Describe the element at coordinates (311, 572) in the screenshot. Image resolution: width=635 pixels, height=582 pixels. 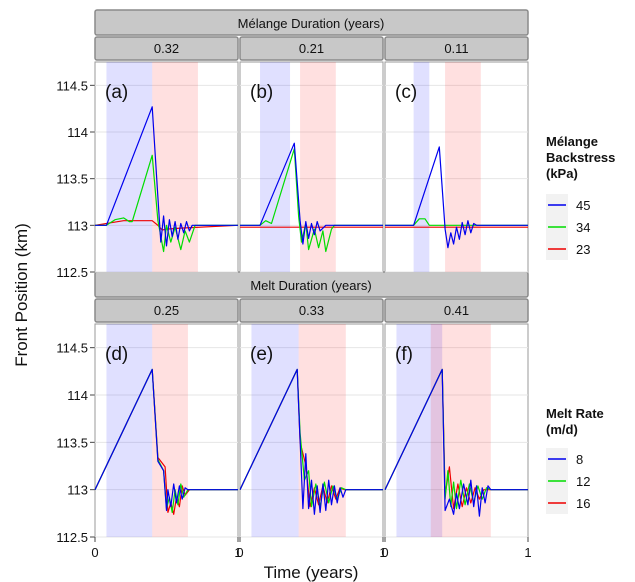
I see `x-axis-title: Time (years)` at that location.